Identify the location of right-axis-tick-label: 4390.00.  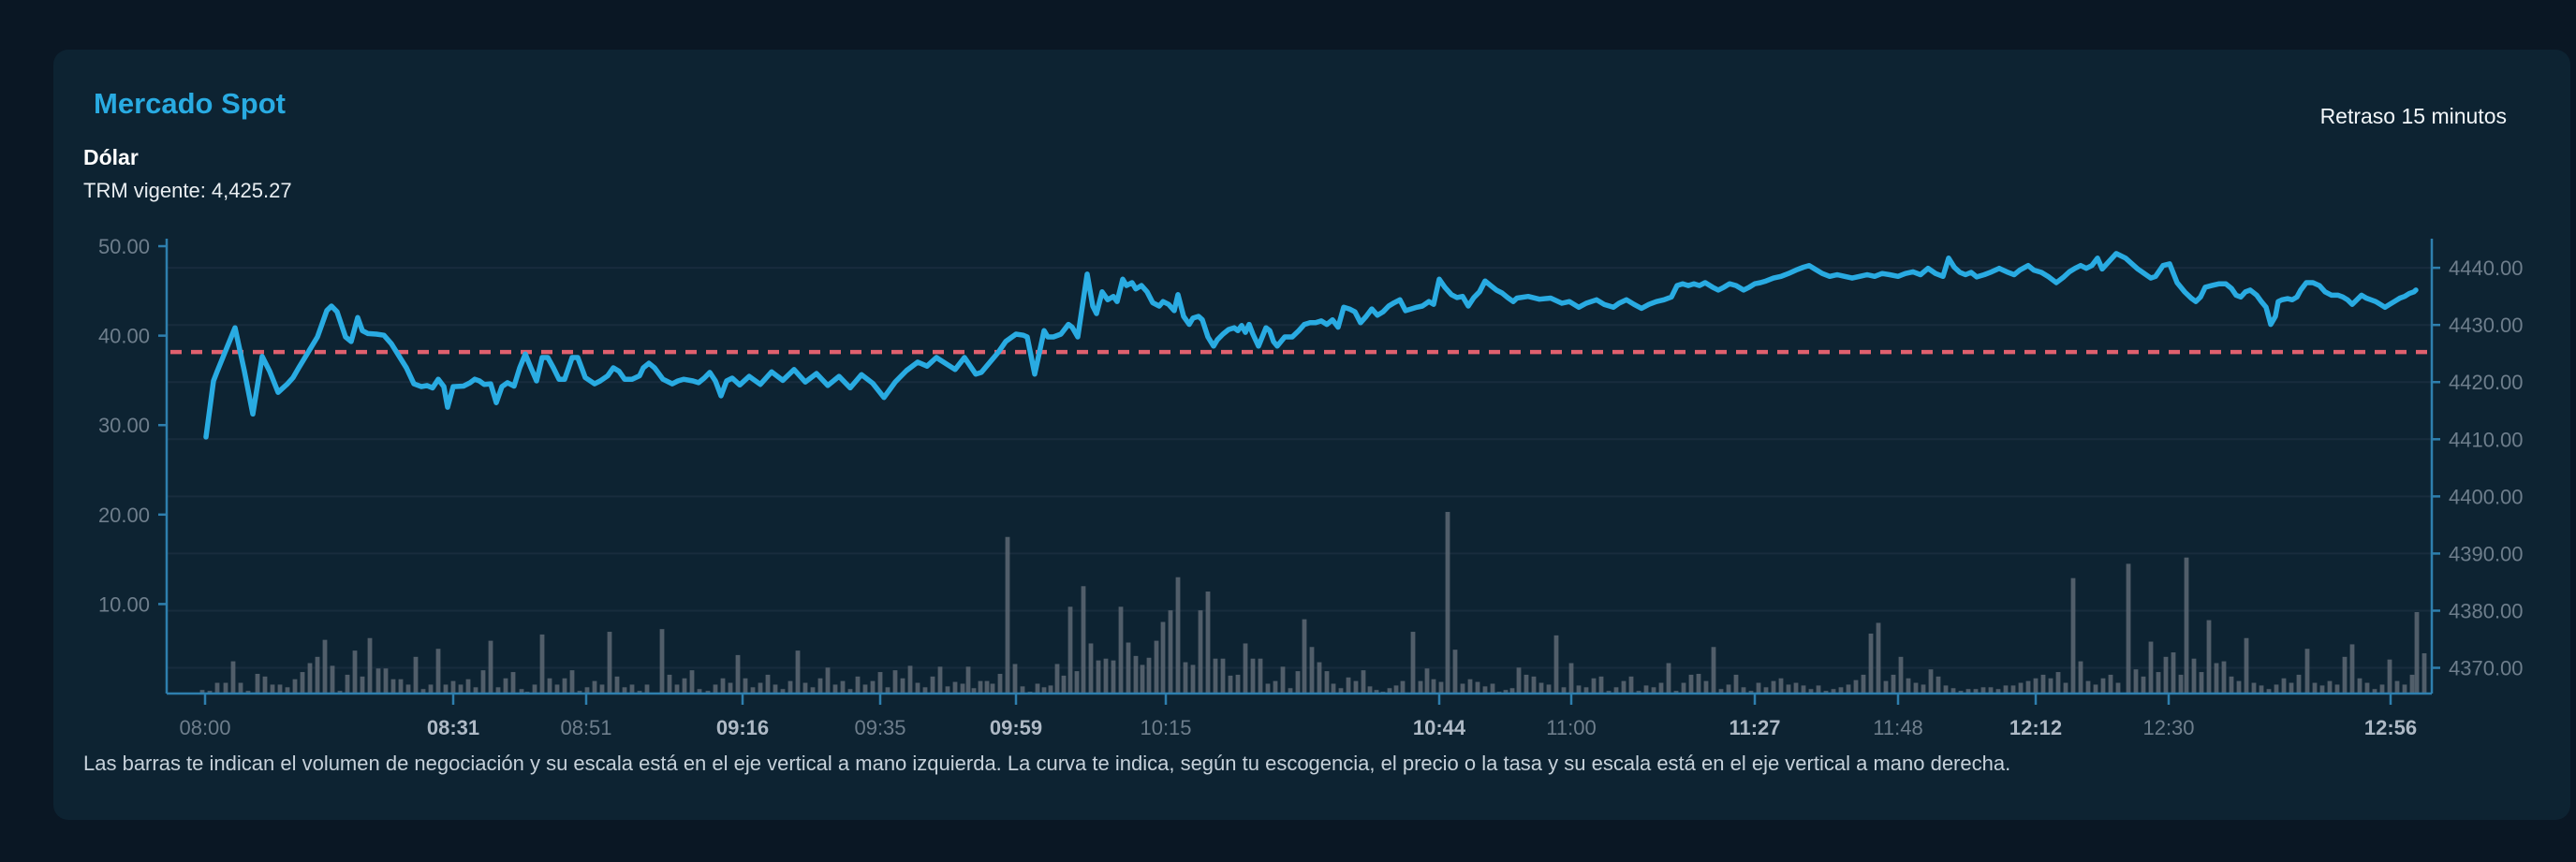
(2486, 553).